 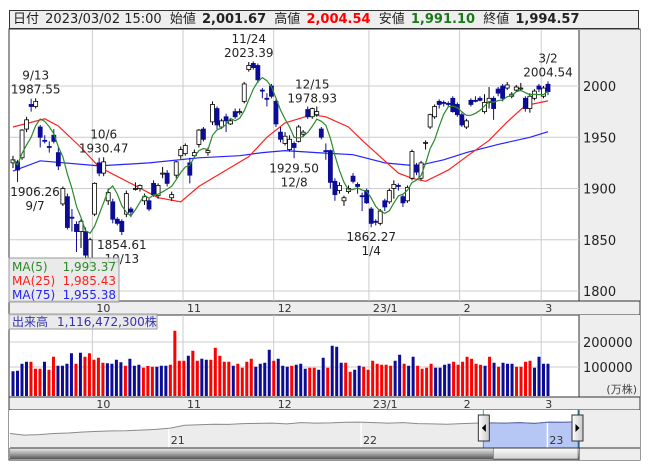 What do you see at coordinates (548, 308) in the screenshot?
I see `month-tick-label: 3` at bounding box center [548, 308].